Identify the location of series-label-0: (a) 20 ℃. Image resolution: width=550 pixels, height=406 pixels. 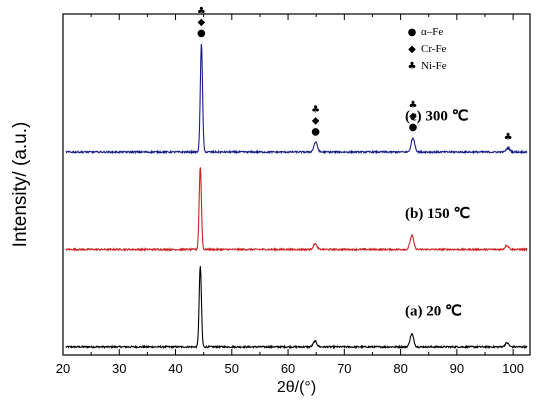
(433, 311).